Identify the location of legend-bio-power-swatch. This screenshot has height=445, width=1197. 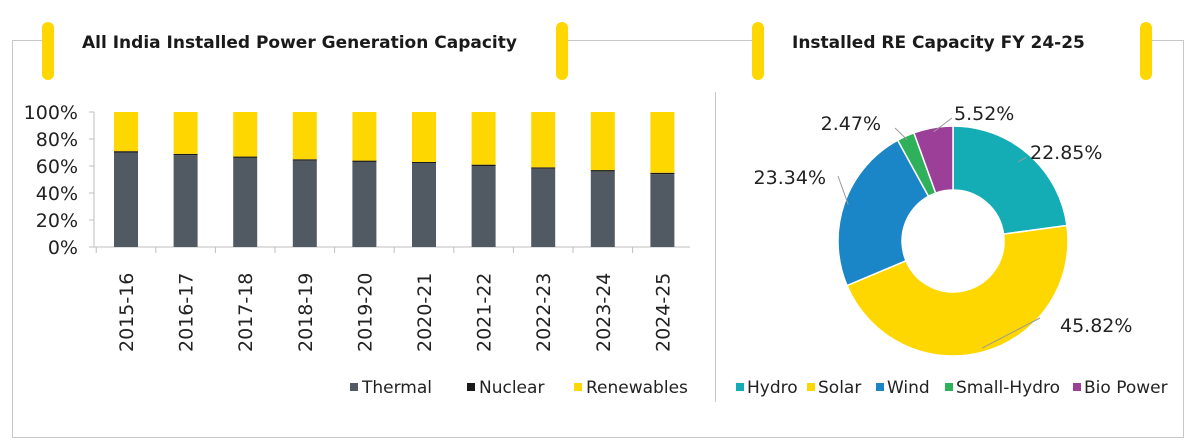
(1077, 387).